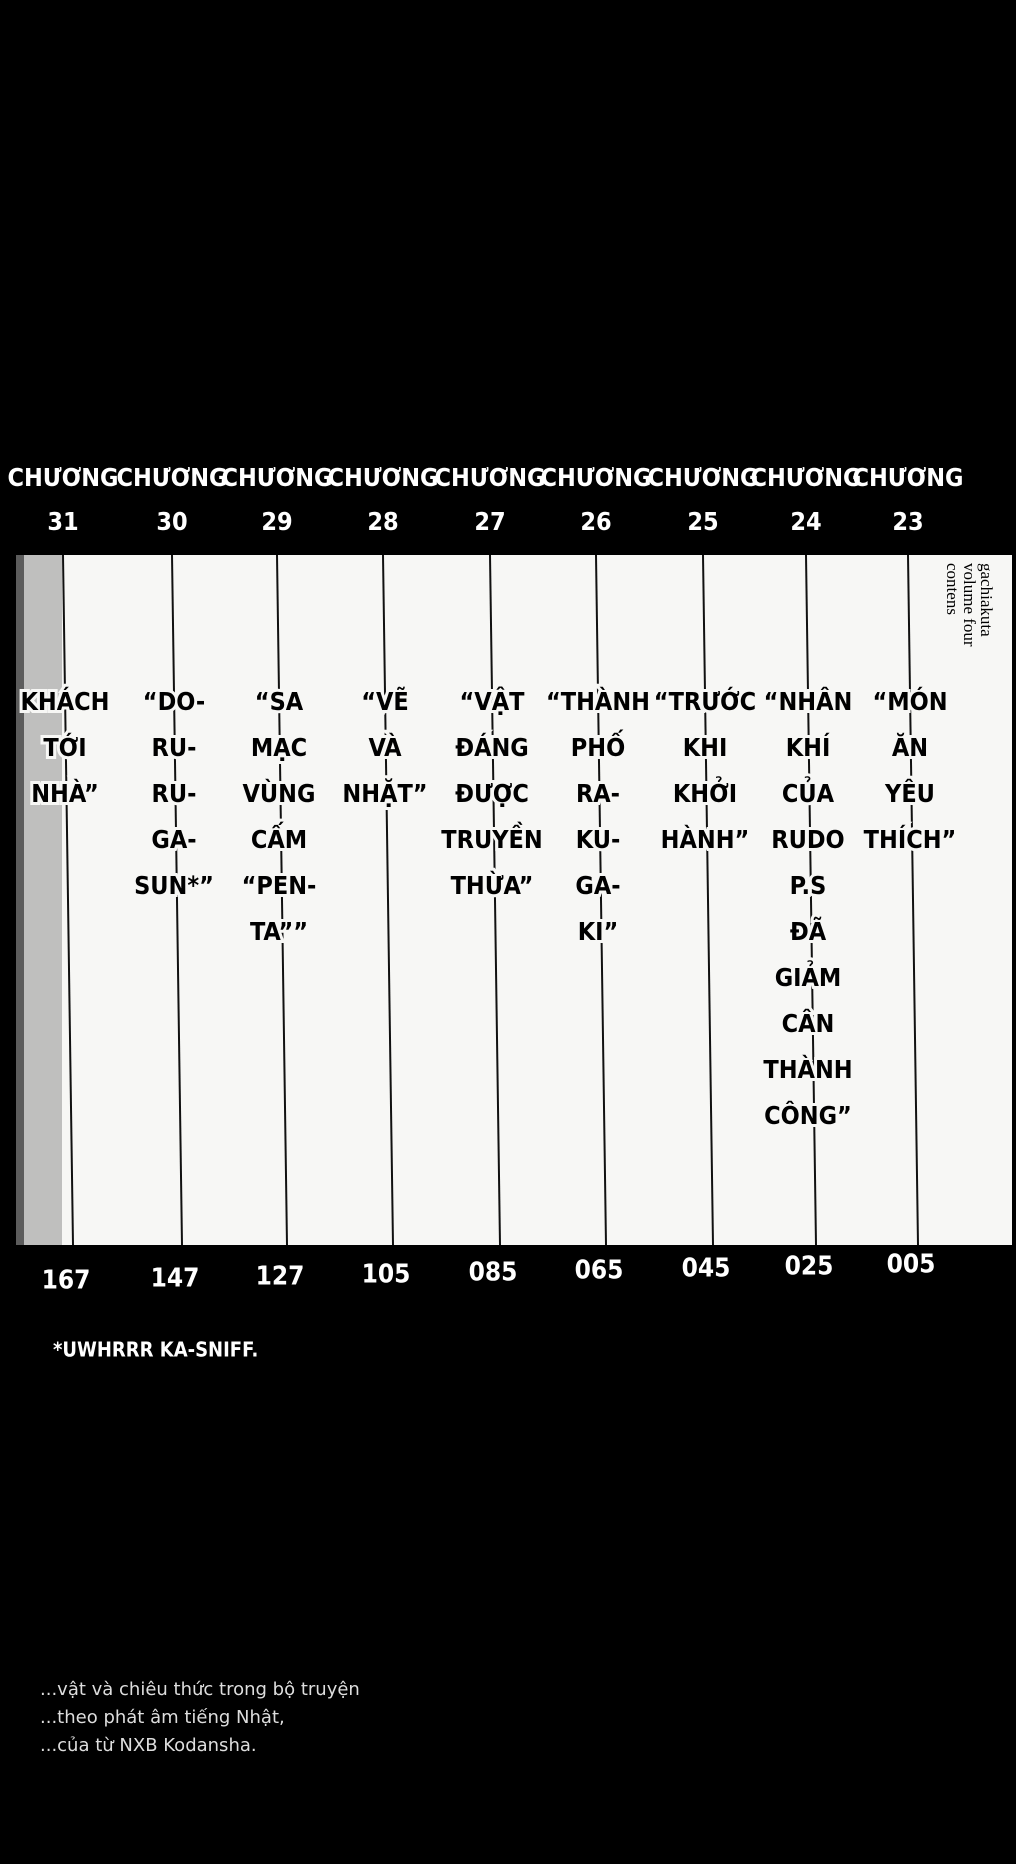 This screenshot has width=1016, height=1864. What do you see at coordinates (705, 747) in the screenshot?
I see `chapter-title-line: KHI` at bounding box center [705, 747].